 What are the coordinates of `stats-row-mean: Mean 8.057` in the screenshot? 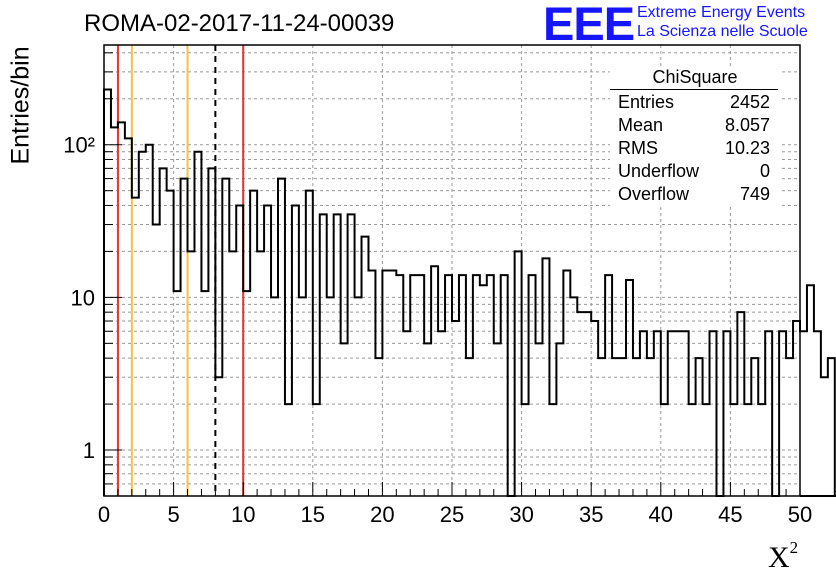 It's located at (694, 126).